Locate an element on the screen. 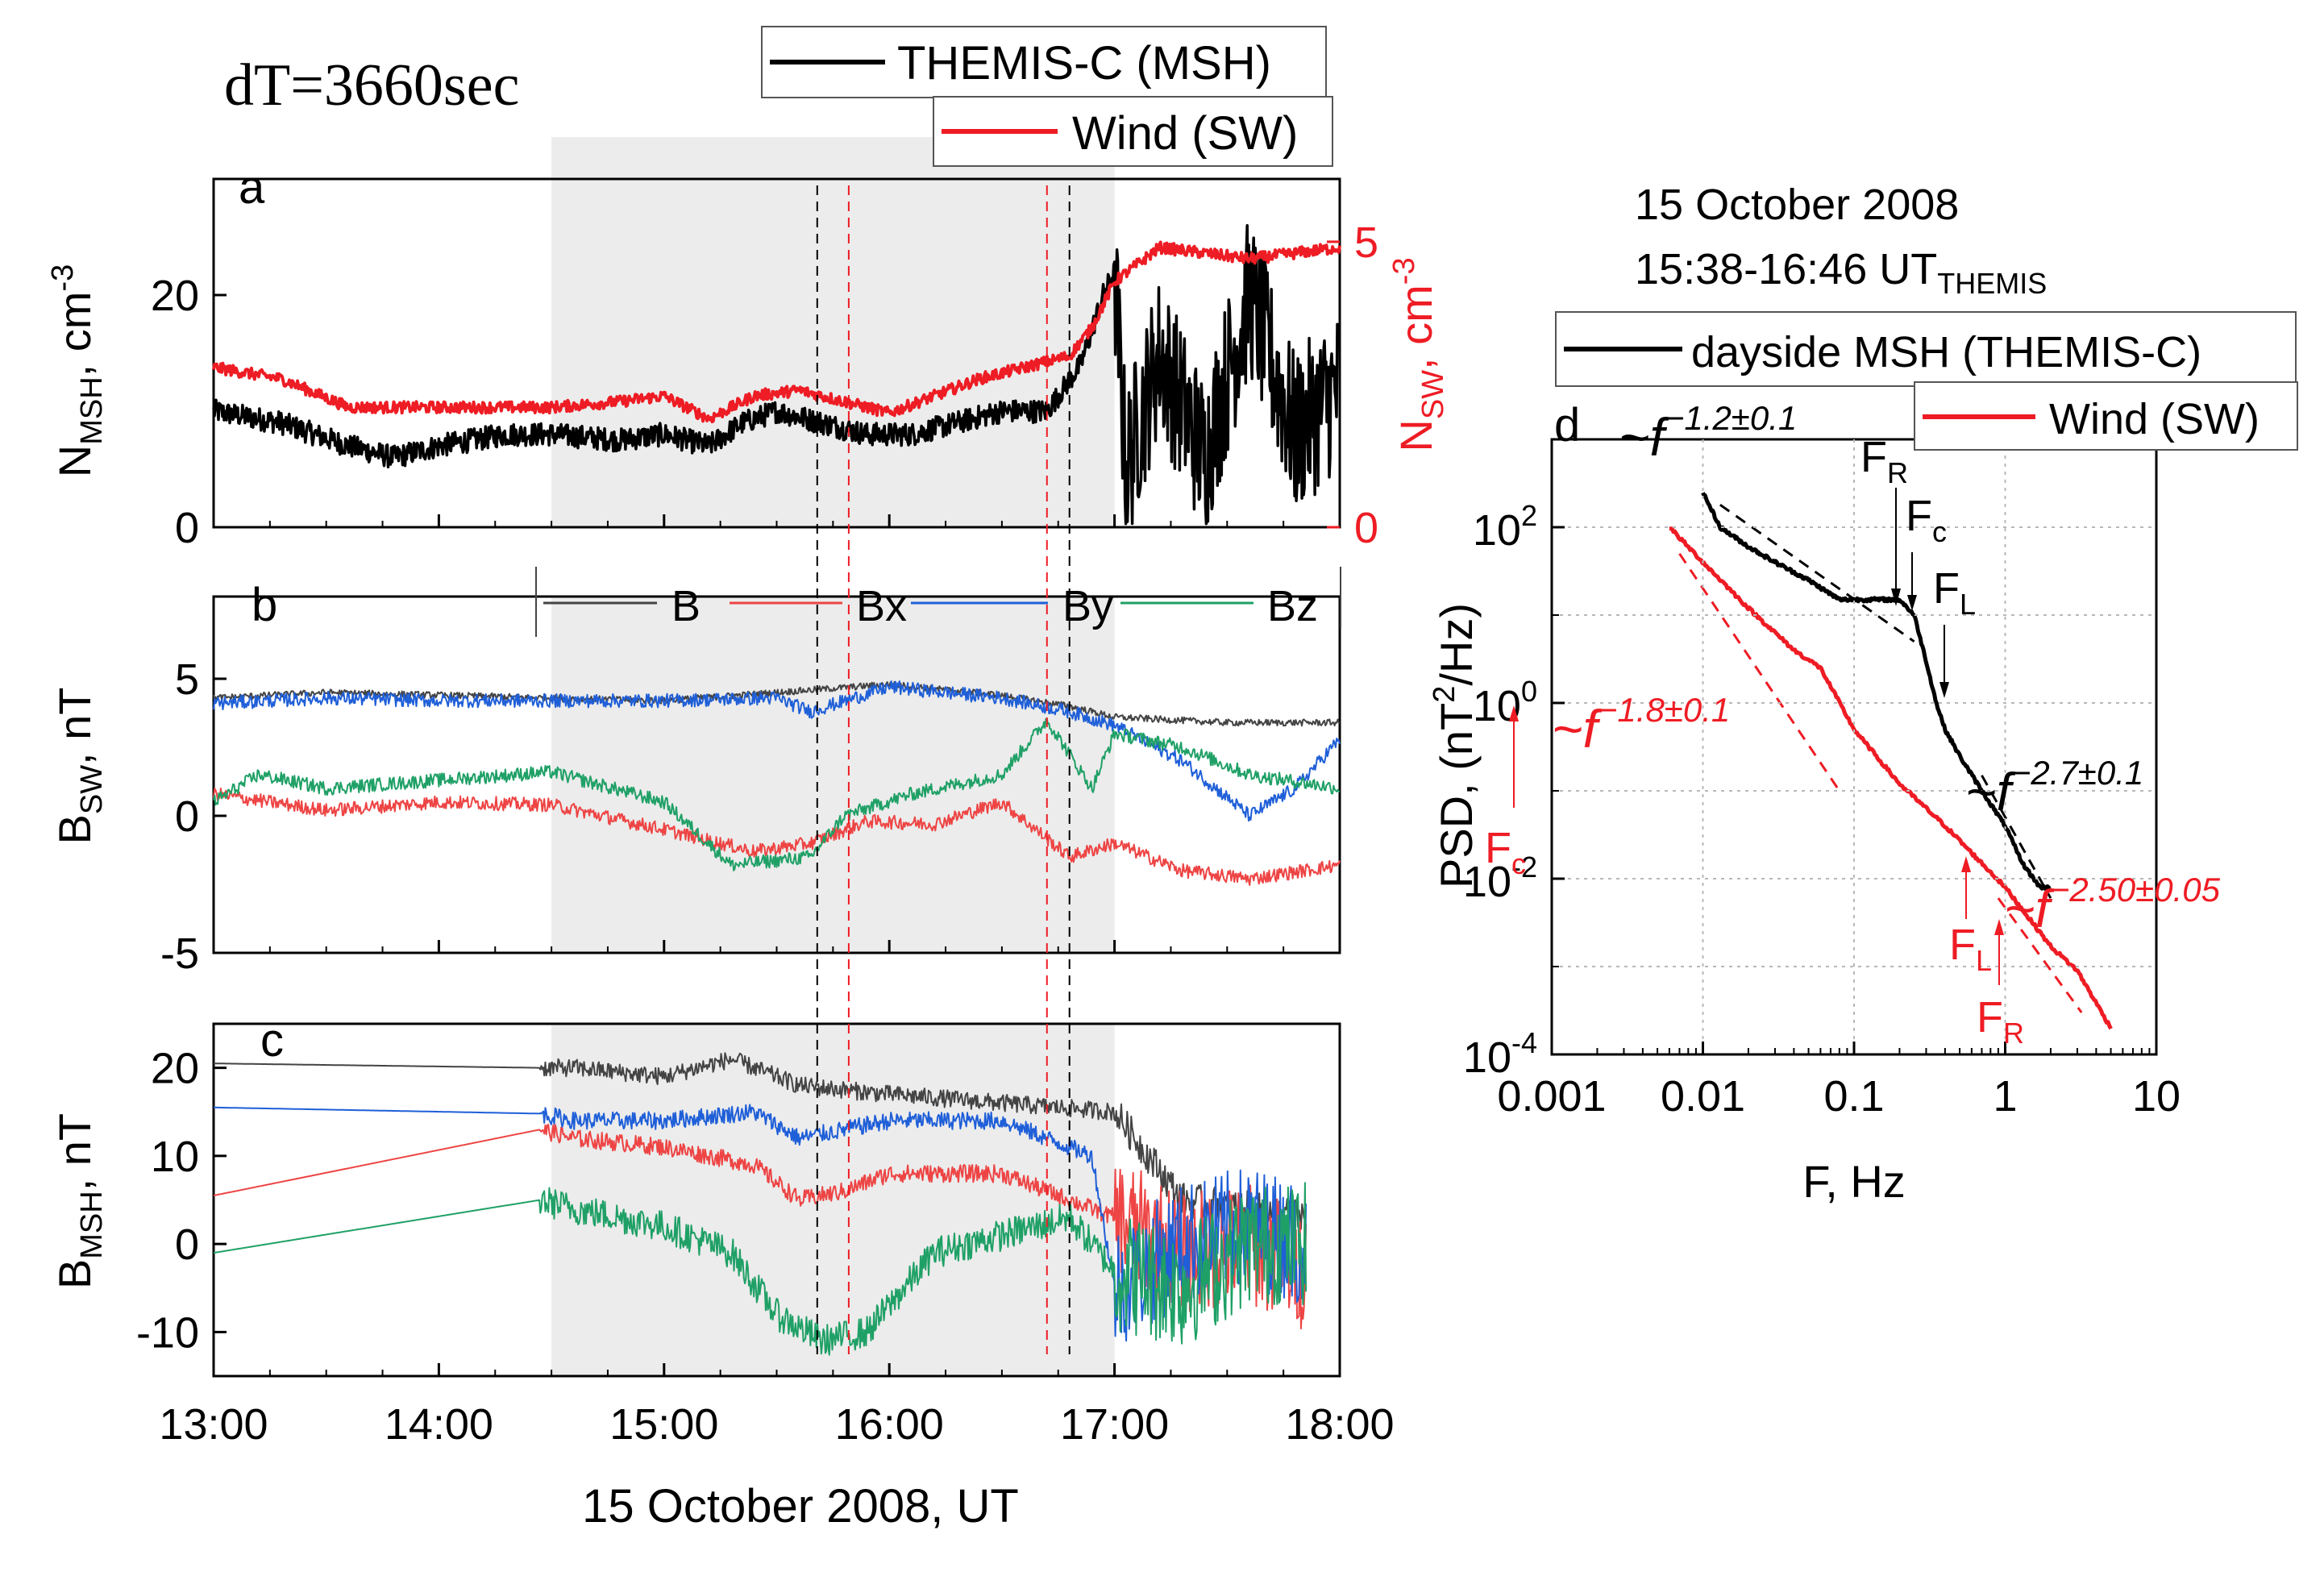 The height and width of the screenshot is (1576, 2324). series-a-wind-sw- is located at coordinates (776, 332).